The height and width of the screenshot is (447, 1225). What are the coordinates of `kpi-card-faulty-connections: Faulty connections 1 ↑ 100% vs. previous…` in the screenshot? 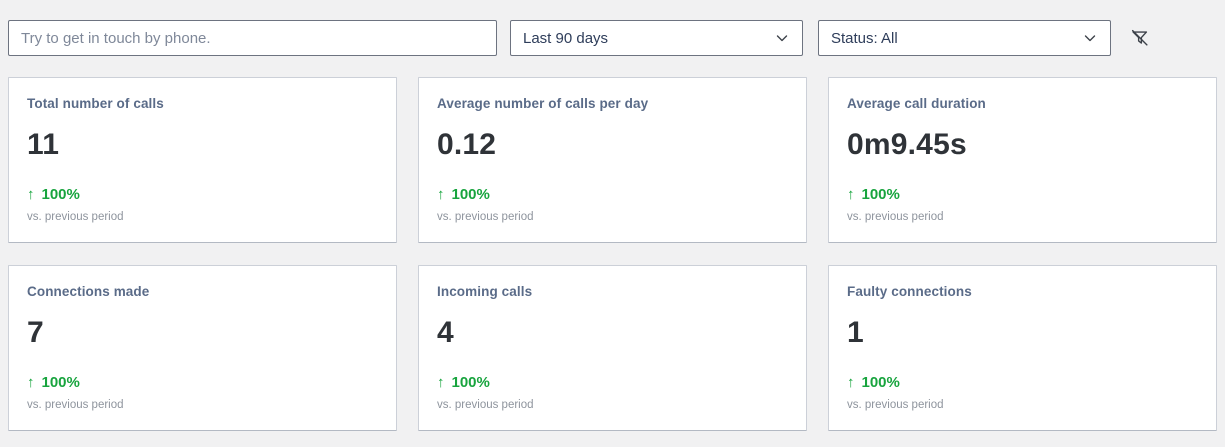 It's located at (1022, 348).